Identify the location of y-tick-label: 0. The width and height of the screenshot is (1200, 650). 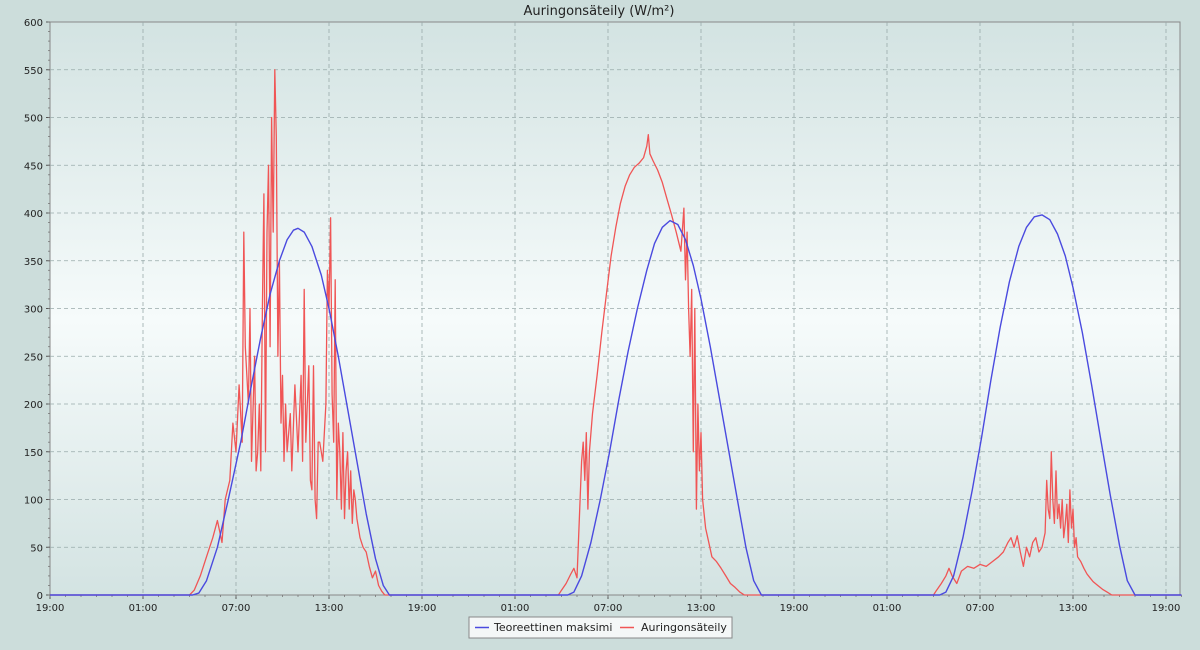
(40, 596).